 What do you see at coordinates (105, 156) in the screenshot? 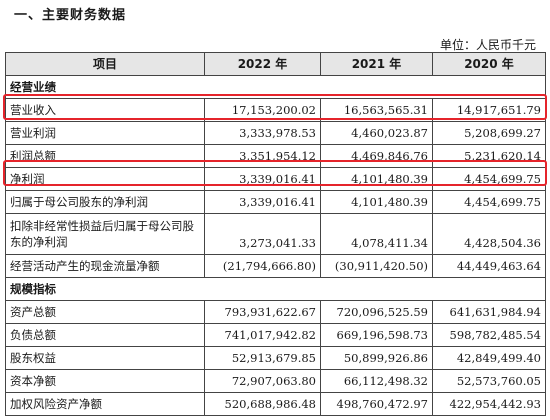
I see `row-label: 利润总额` at bounding box center [105, 156].